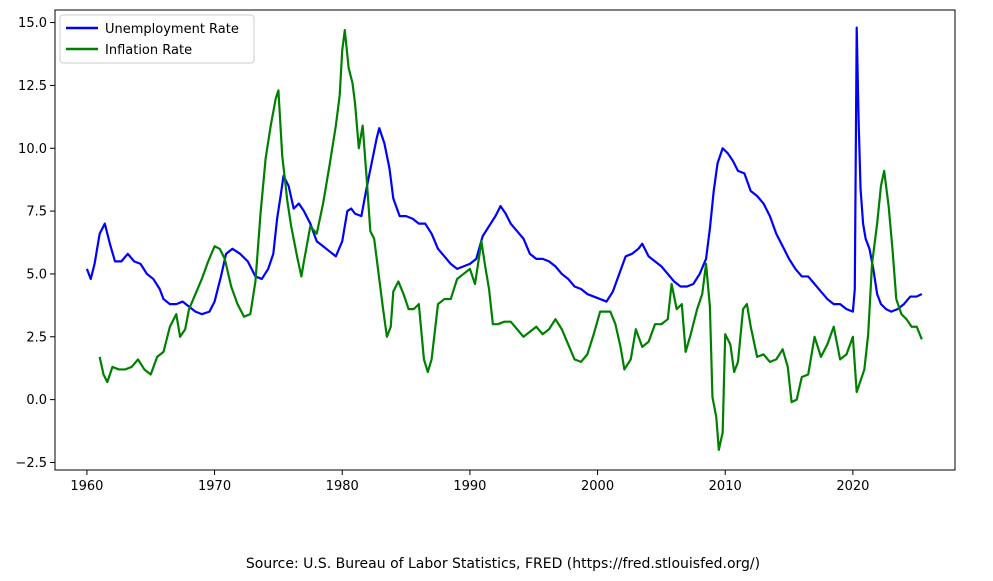 The height and width of the screenshot is (581, 993). I want to click on y-tick-label: 15.0, so click(32, 23).